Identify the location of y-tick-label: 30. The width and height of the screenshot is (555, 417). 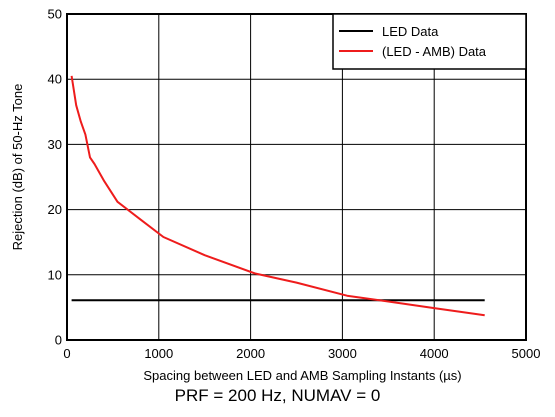
(55, 144).